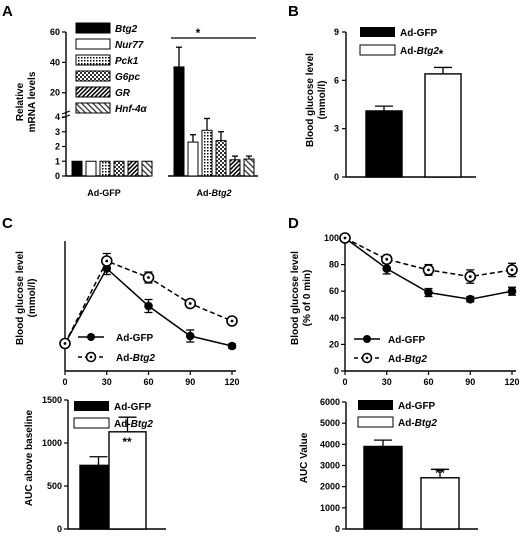 This screenshot has height=538, width=520. What do you see at coordinates (55, 32) in the screenshot?
I see `panel-a-y-tick-label: 60` at bounding box center [55, 32].